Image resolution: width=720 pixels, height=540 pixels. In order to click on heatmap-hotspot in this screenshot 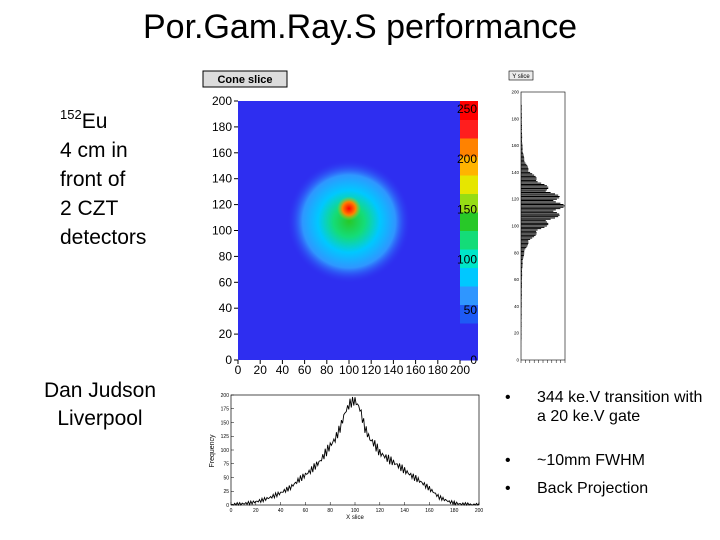, I will do `click(349, 208)`.